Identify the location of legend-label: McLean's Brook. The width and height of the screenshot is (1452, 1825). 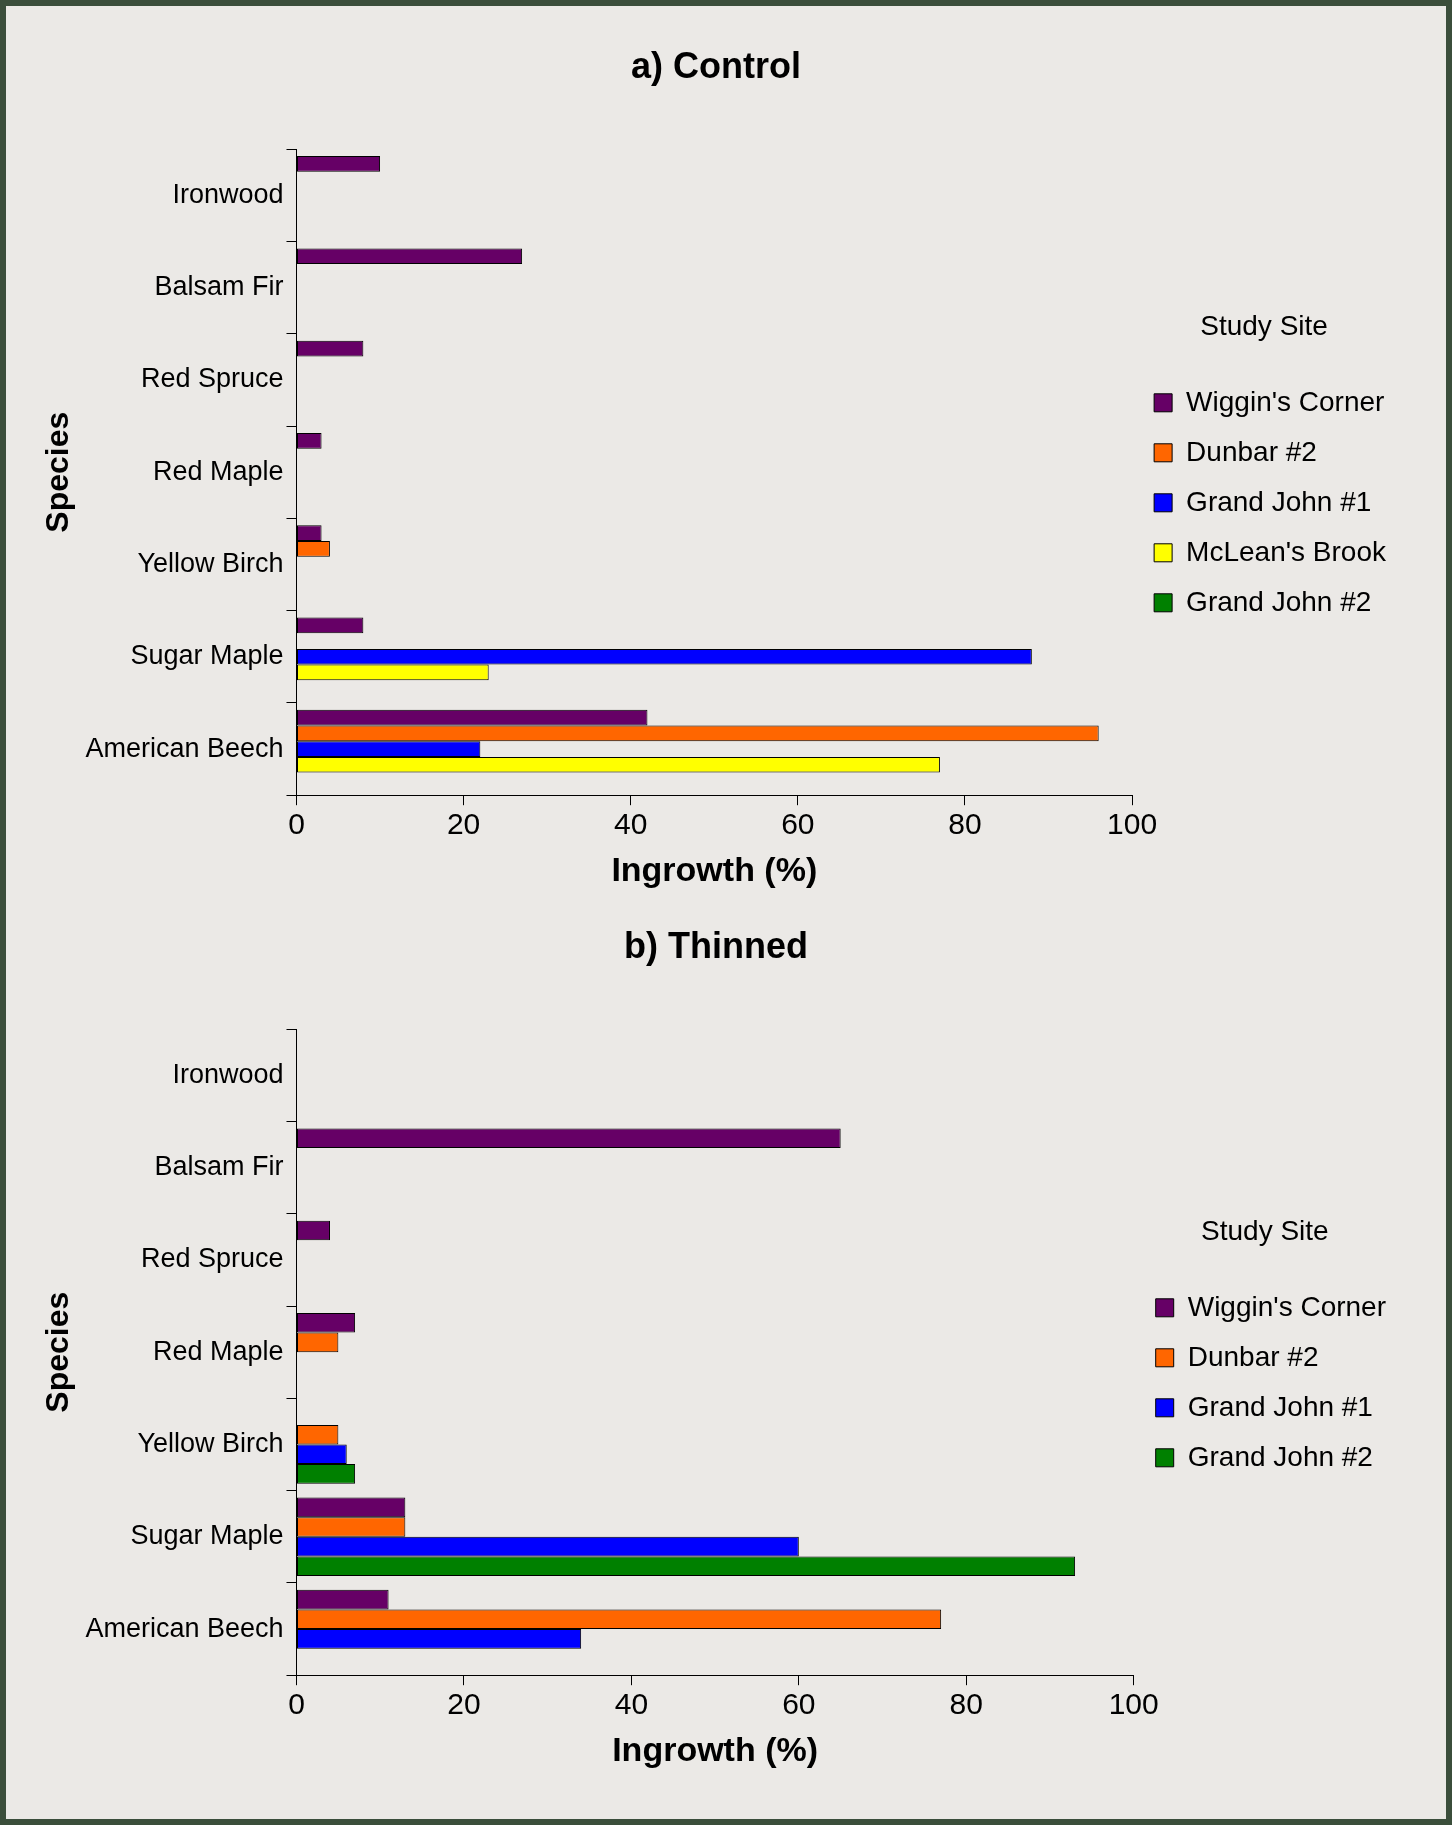
(1286, 551).